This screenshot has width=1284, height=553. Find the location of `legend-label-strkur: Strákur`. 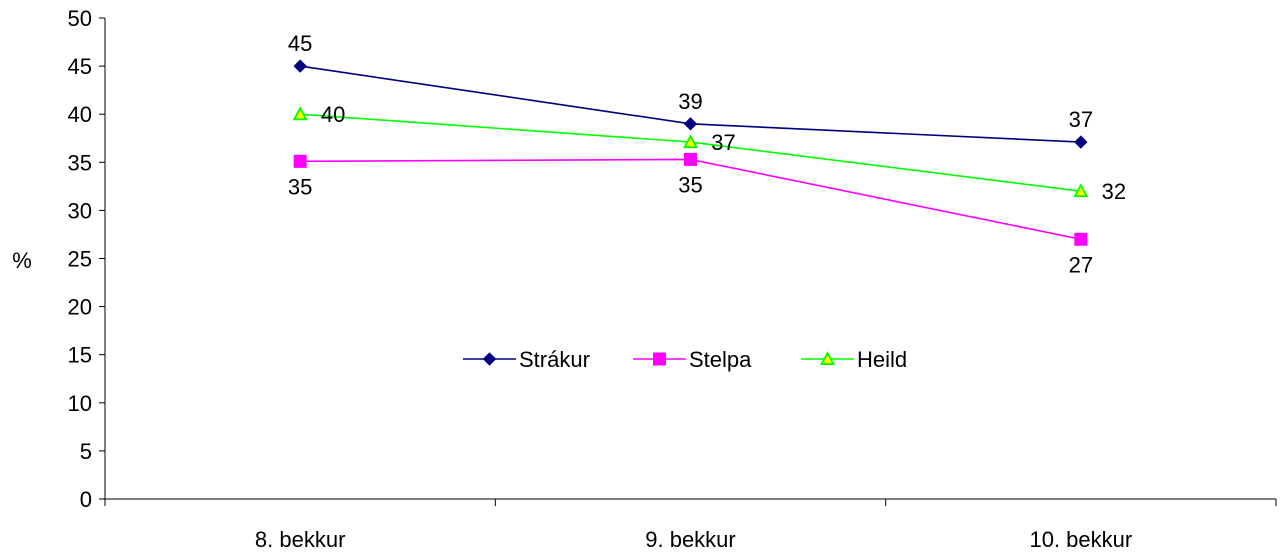

legend-label-strkur: Strákur is located at coordinates (554, 359).